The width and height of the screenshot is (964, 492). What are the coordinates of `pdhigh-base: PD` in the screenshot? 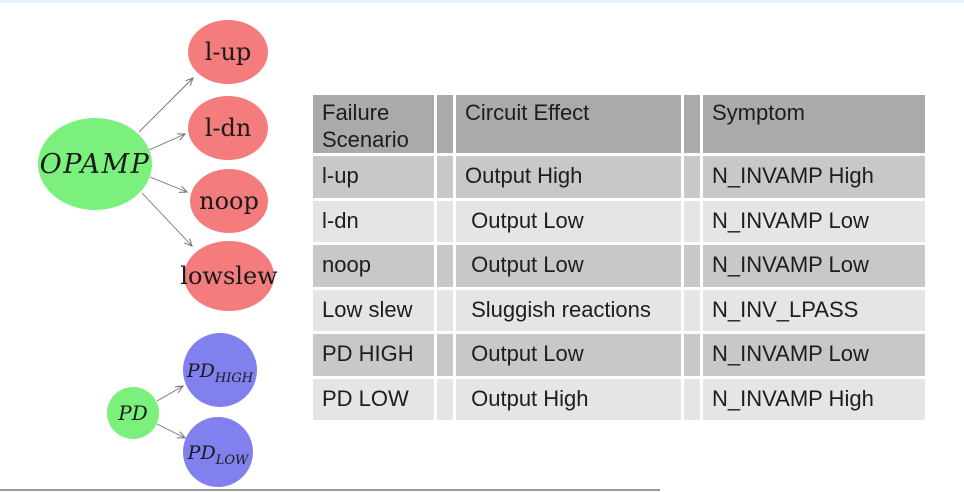 It's located at (200, 371).